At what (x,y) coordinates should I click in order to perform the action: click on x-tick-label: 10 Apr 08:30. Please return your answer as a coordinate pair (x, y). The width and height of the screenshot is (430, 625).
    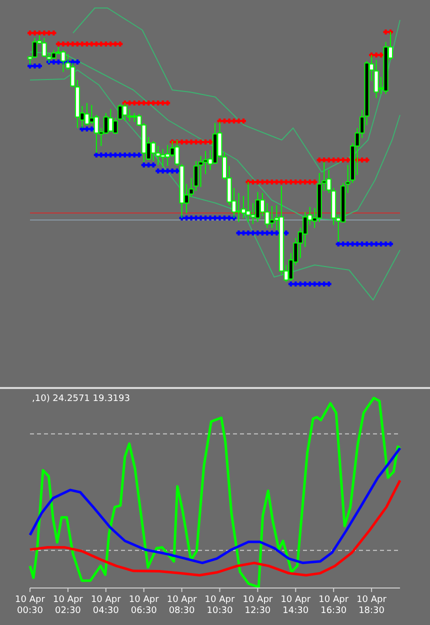
    Looking at the image, I should click on (182, 605).